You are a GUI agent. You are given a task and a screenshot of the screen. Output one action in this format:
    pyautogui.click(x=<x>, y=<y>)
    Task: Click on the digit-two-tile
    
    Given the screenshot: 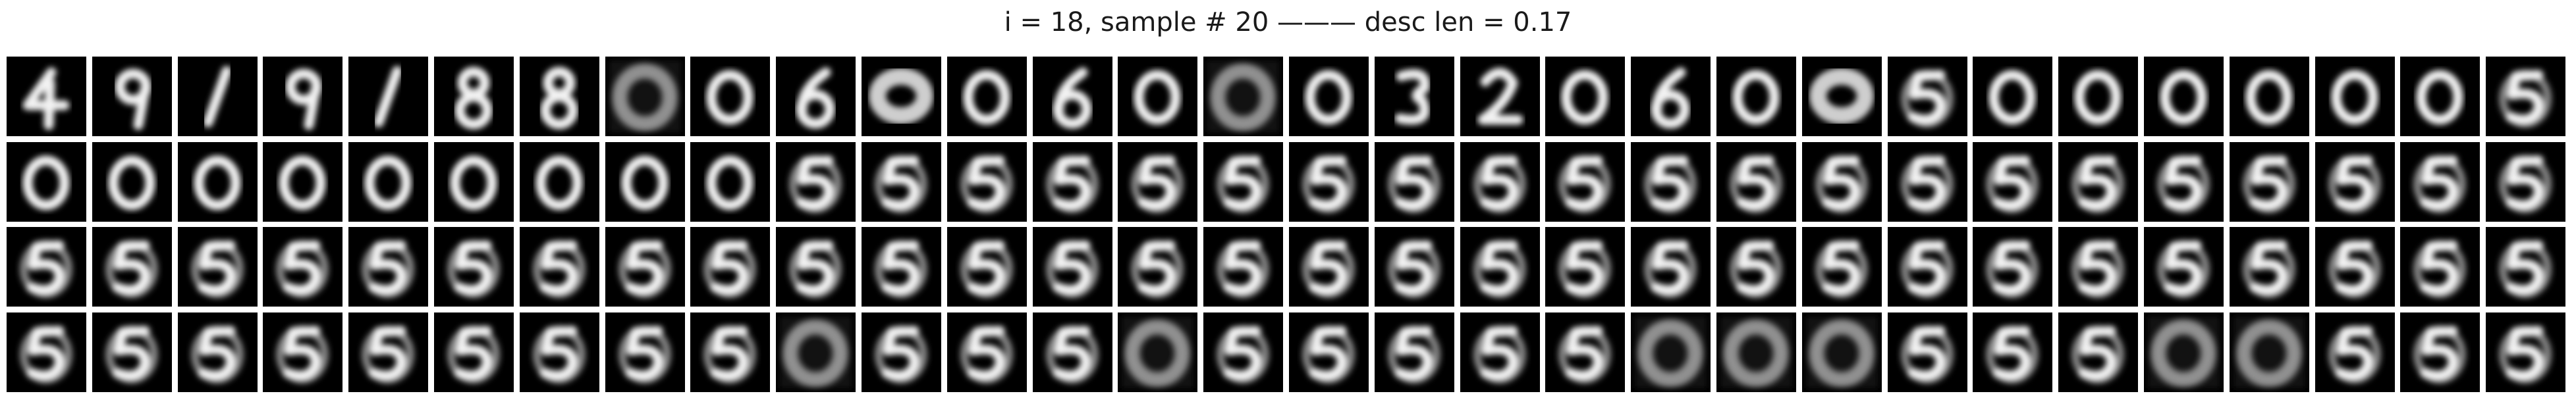 What is the action you would take?
    pyautogui.click(x=1500, y=97)
    